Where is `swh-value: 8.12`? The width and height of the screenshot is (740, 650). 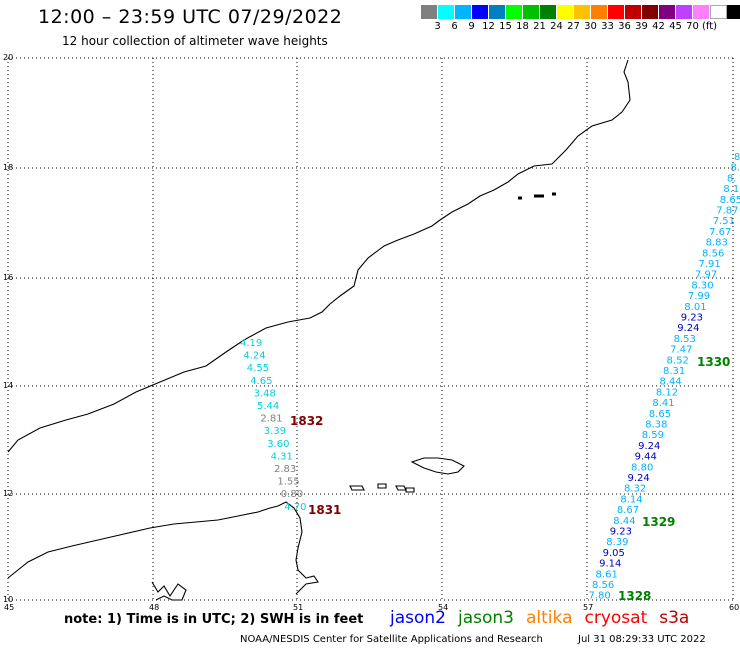 swh-value: 8.12 is located at coordinates (667, 392).